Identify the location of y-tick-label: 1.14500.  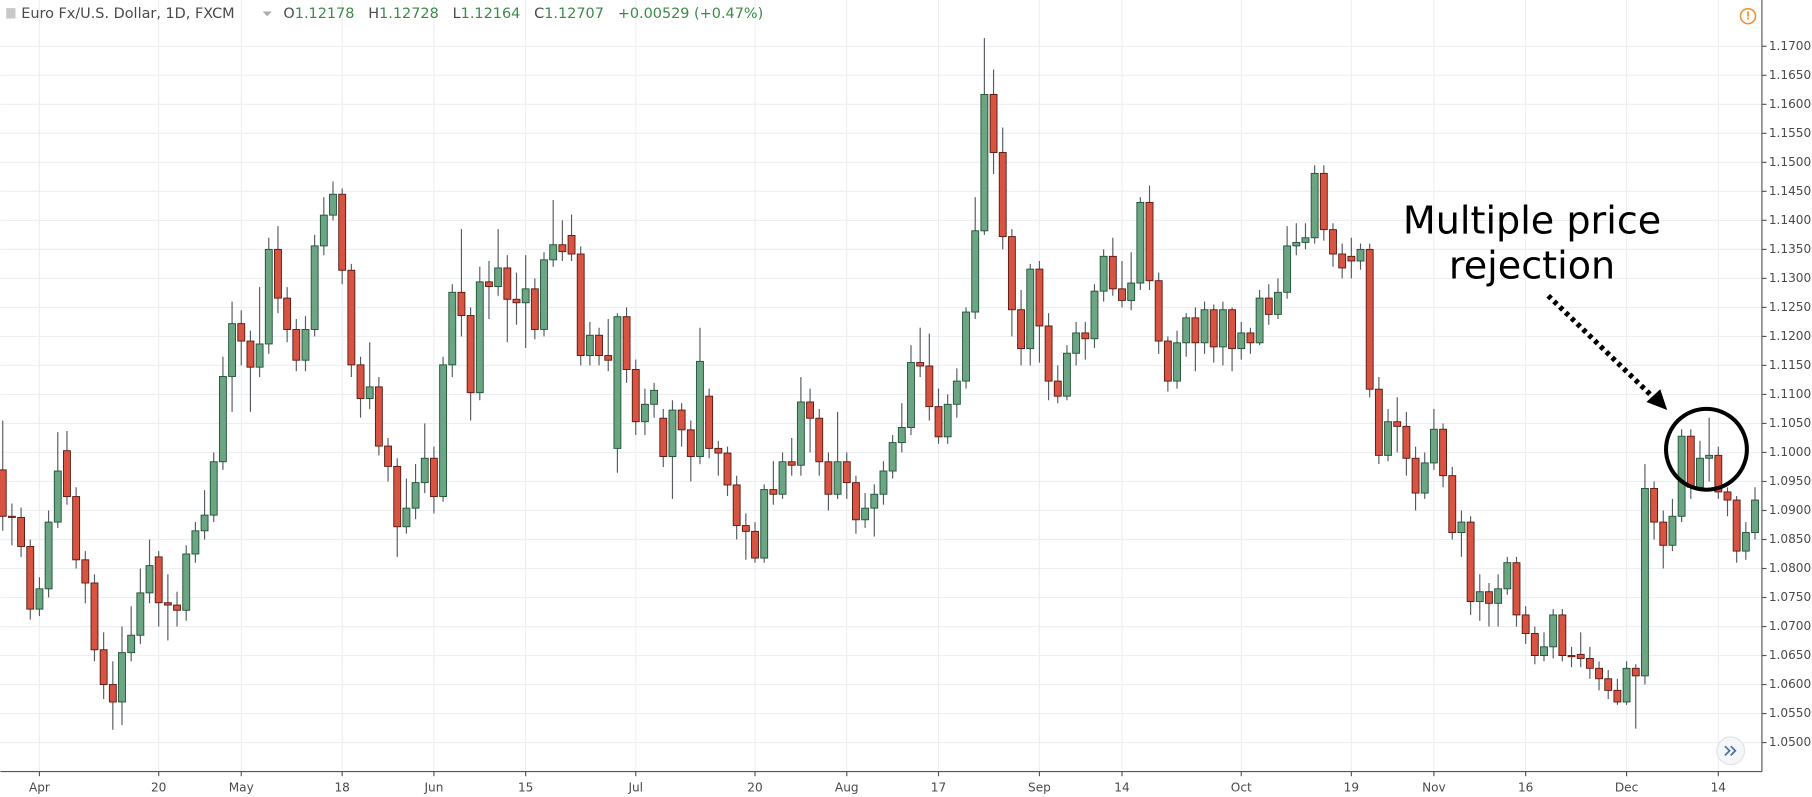
(1790, 191).